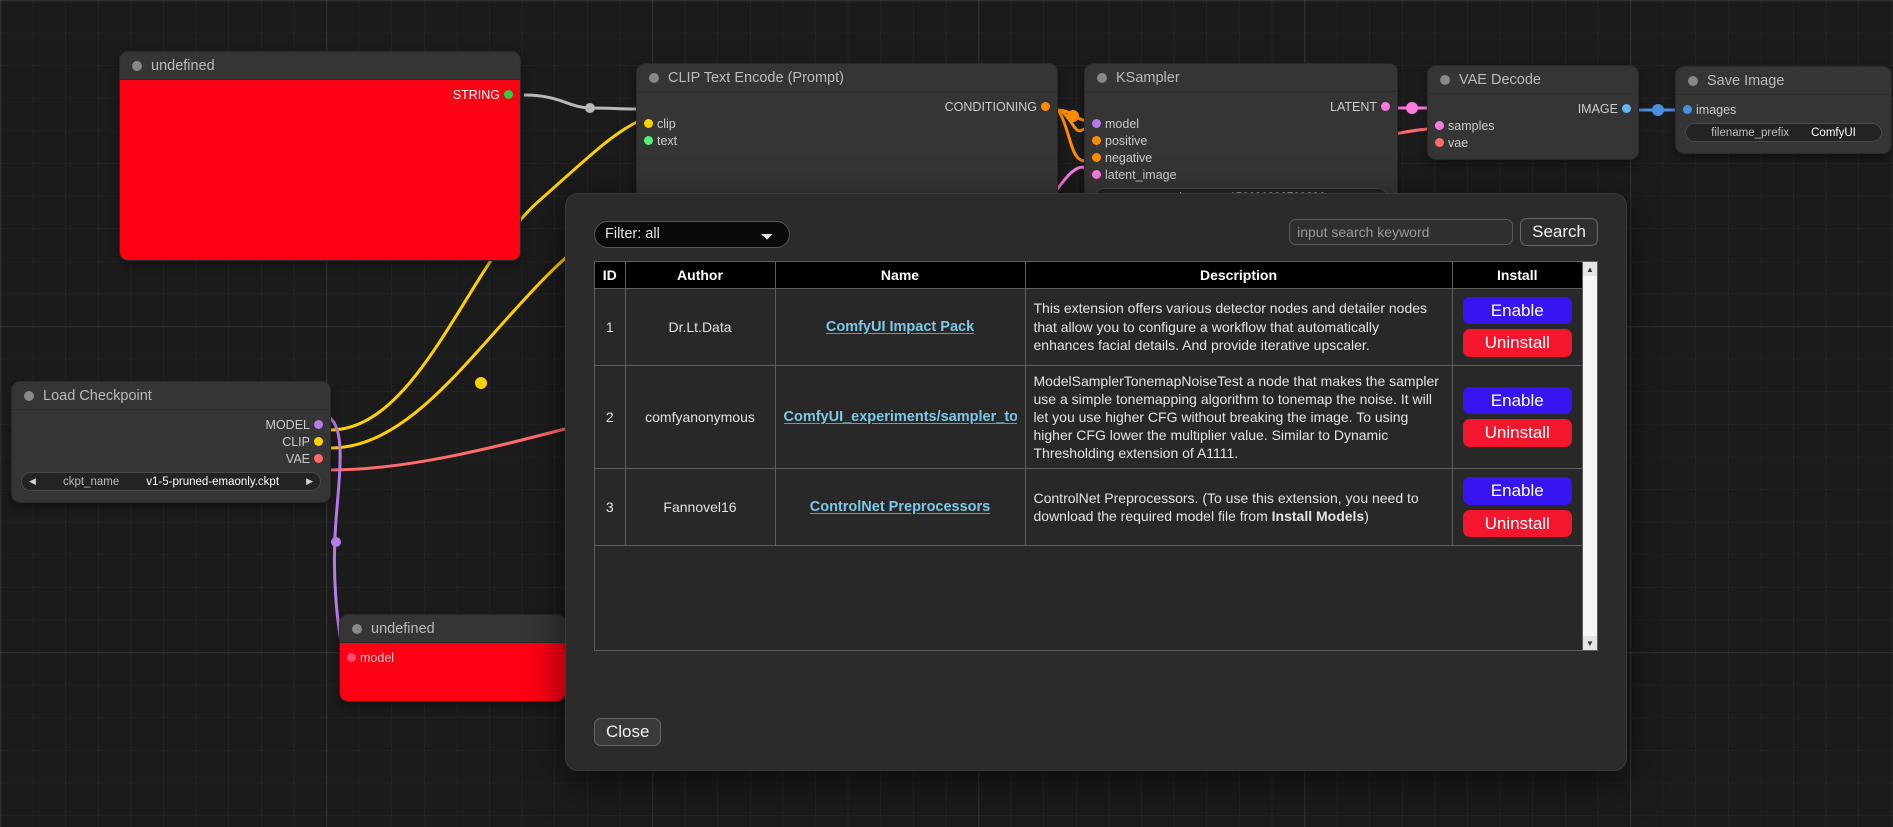 The height and width of the screenshot is (827, 1893). What do you see at coordinates (1590, 269) in the screenshot?
I see `scroll-up-icon: ▲` at bounding box center [1590, 269].